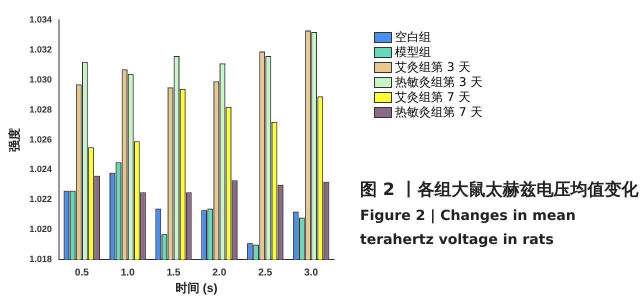 This screenshot has height=300, width=644. Describe the element at coordinates (432, 67) in the screenshot. I see `legend-label: 艾灸组第 3 天` at that location.